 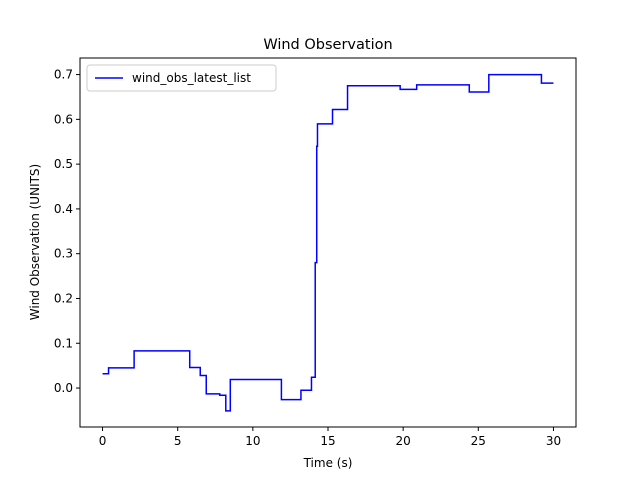 What do you see at coordinates (63, 209) in the screenshot?
I see `y-tick-label-4: 0.4` at bounding box center [63, 209].